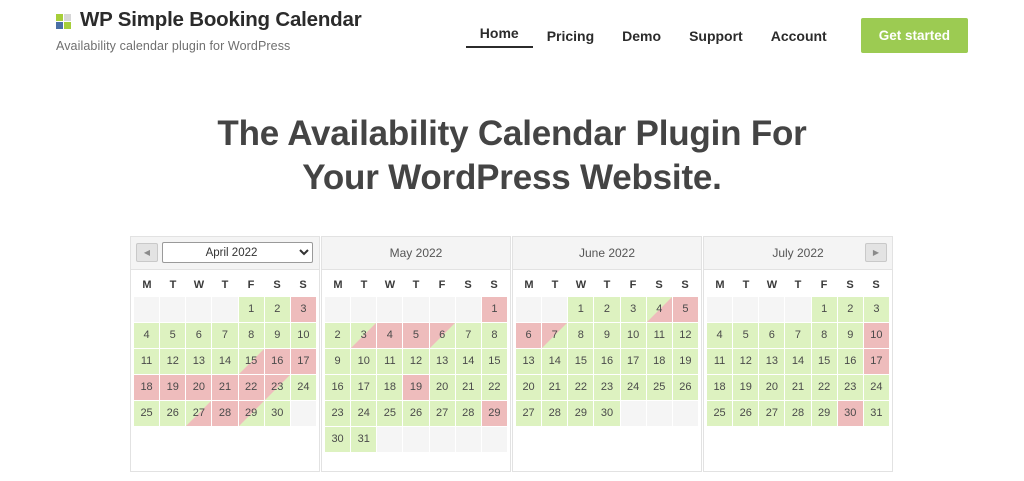  What do you see at coordinates (876, 252) in the screenshot?
I see `next-month-arrow-icon: ▶` at bounding box center [876, 252].